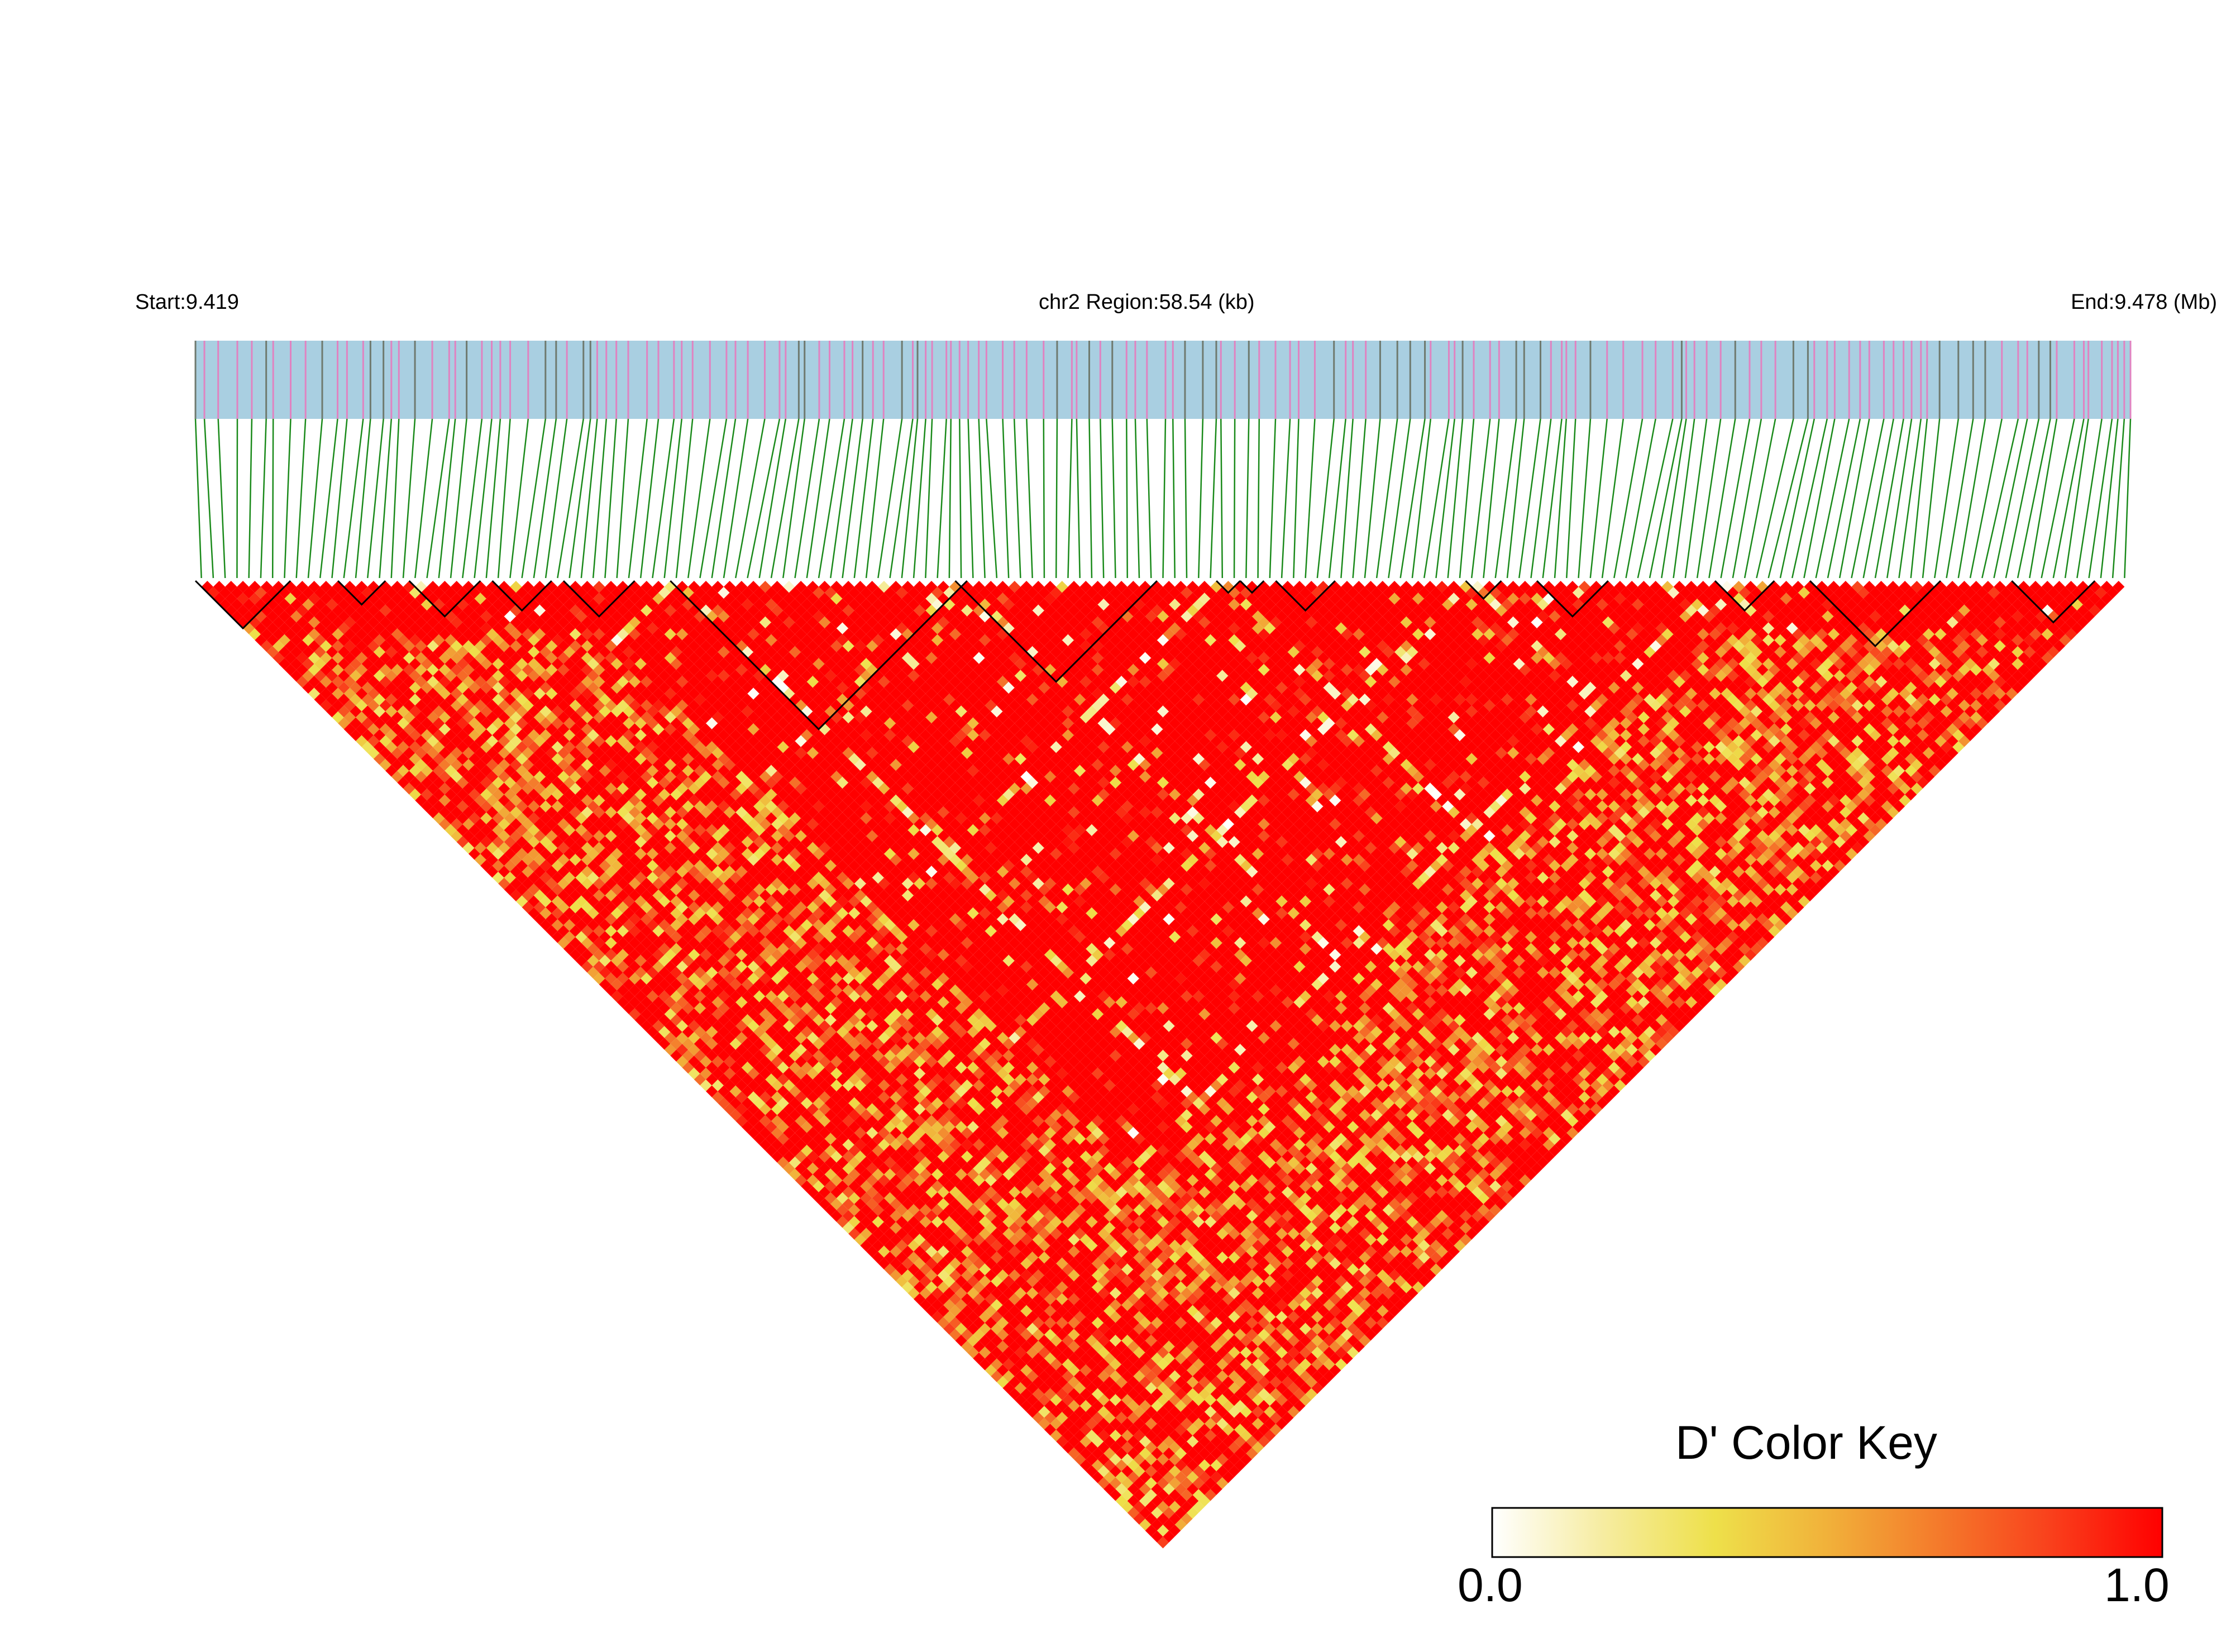 The height and width of the screenshot is (1652, 2231). I want to click on snp-connector-lines, so click(1162, 498).